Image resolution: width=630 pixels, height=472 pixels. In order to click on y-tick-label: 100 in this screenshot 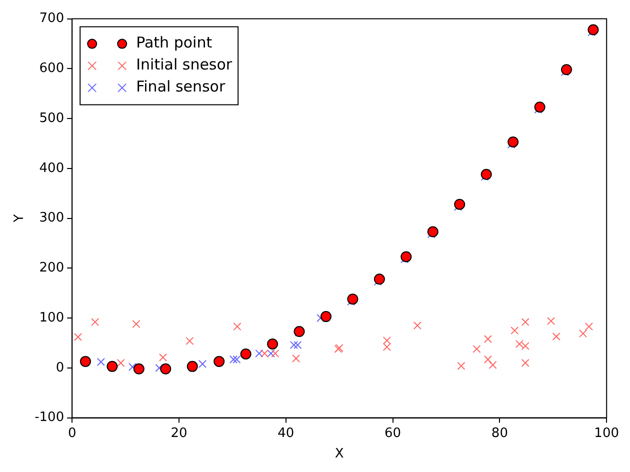, I will do `click(51, 318)`.